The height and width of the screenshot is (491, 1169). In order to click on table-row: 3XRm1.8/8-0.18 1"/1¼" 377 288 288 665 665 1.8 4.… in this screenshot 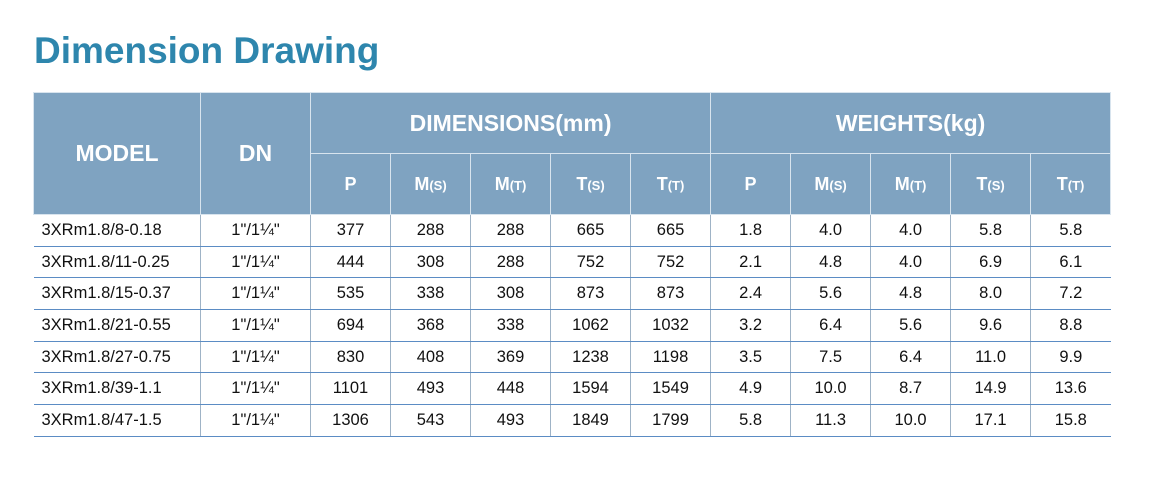, I will do `click(572, 230)`.